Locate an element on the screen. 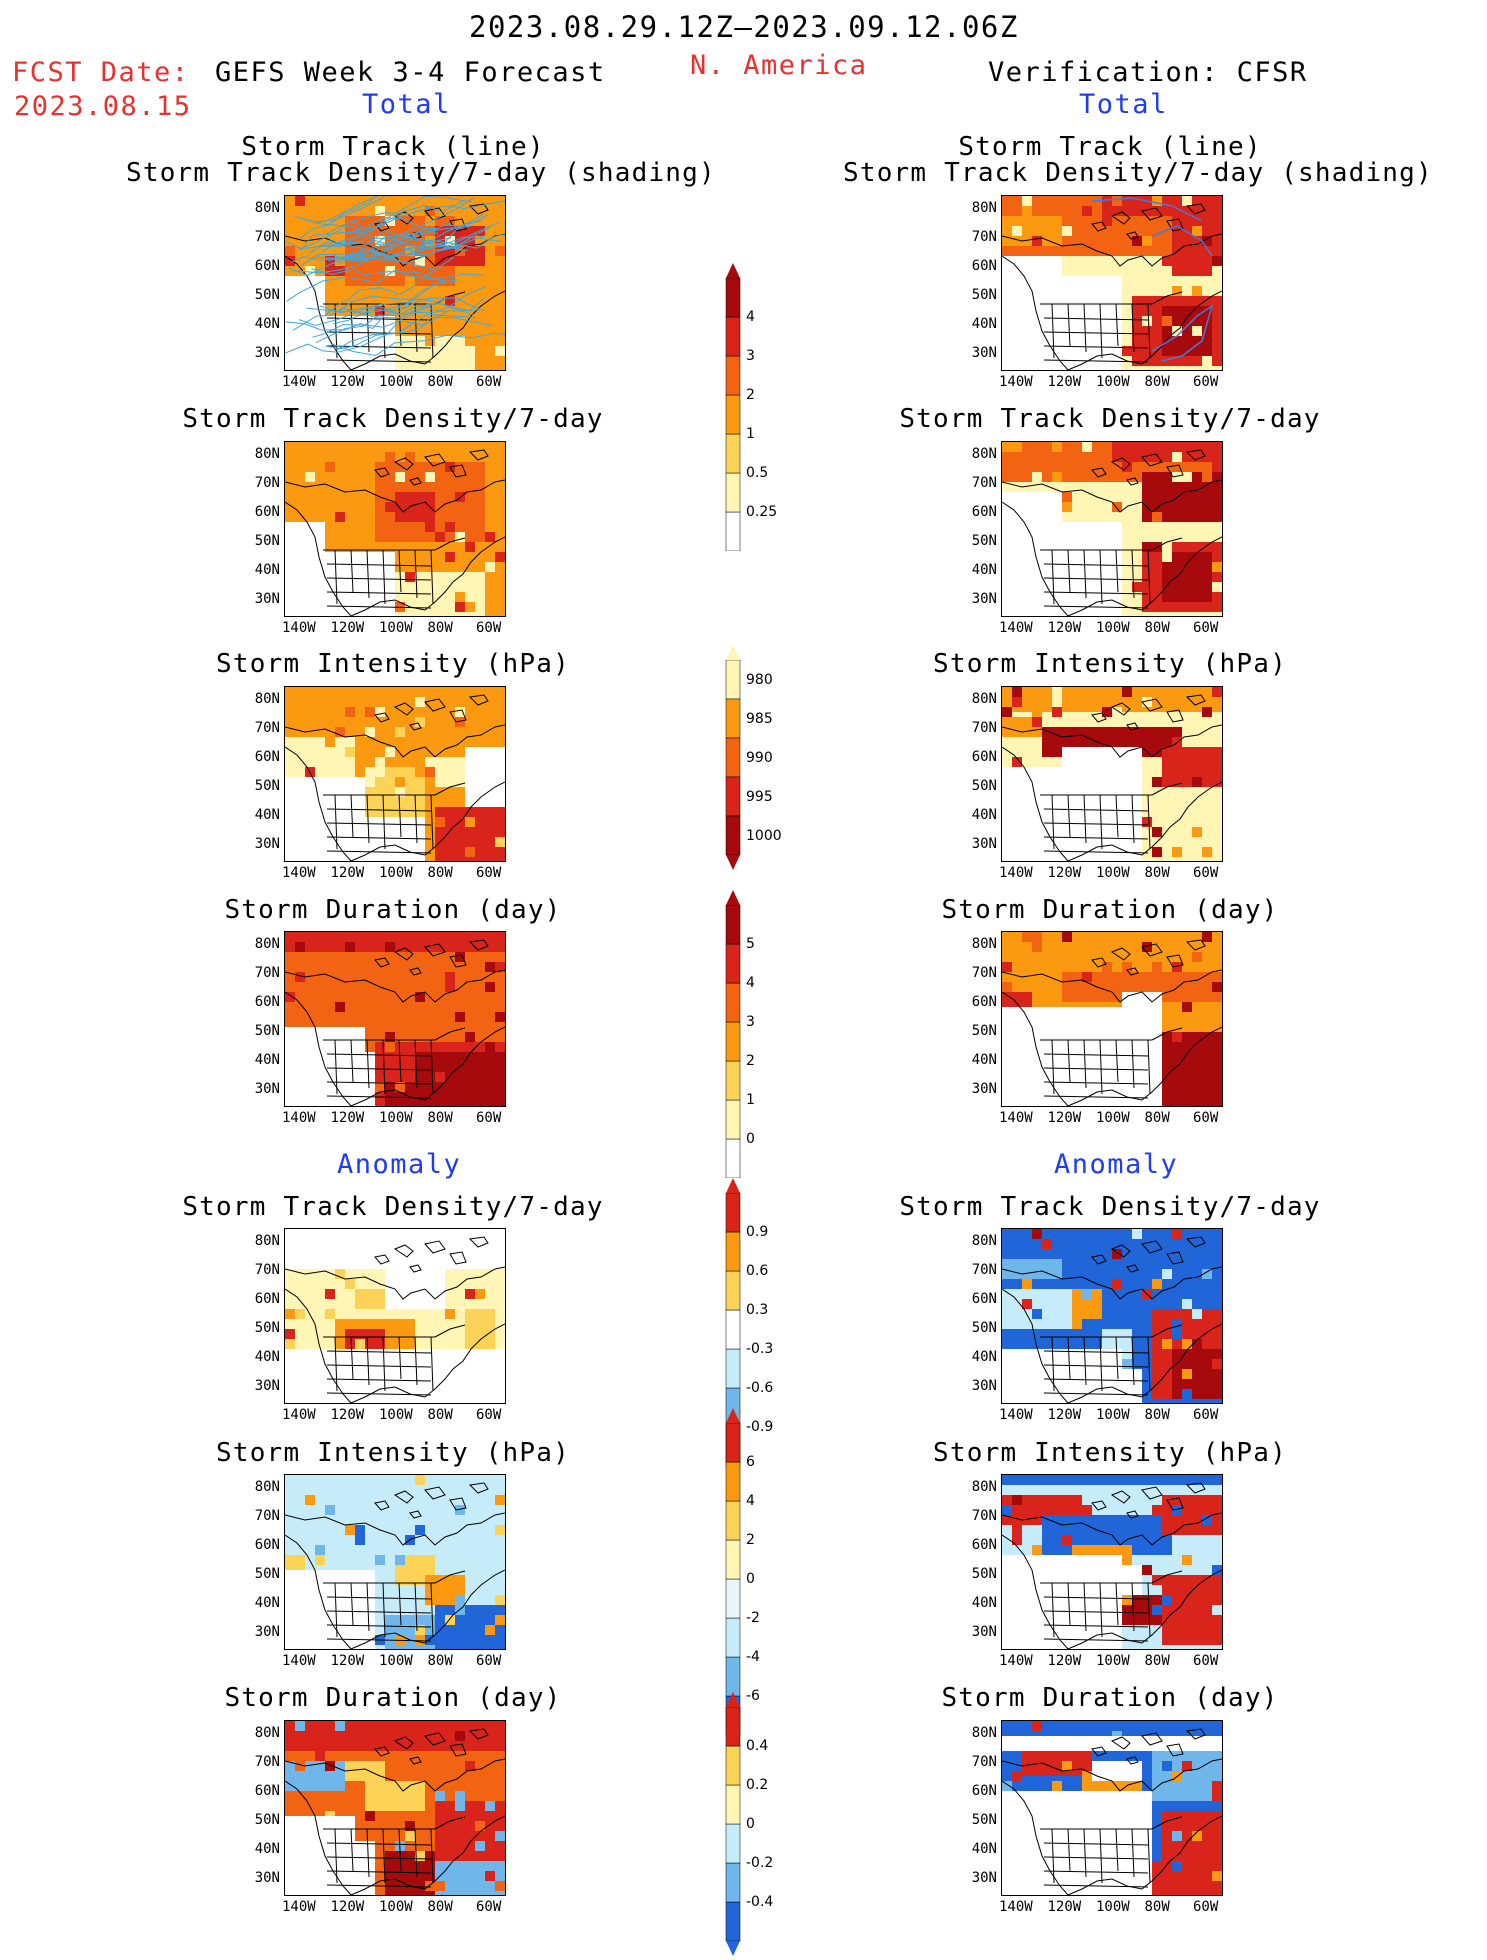 The image size is (1487, 1960). colorbar-tick-label: 6 is located at coordinates (750, 1462).